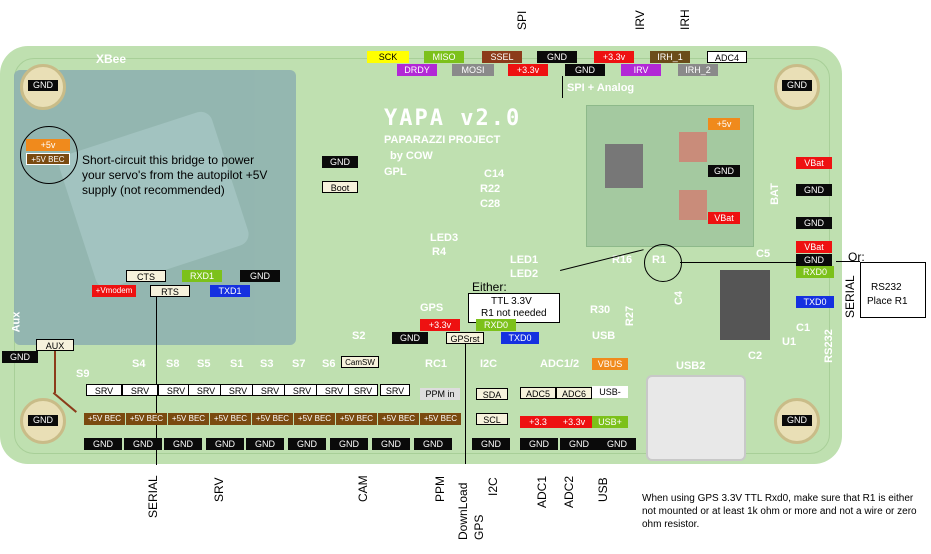  I want to click on label-irv: IRV, so click(640, 20).